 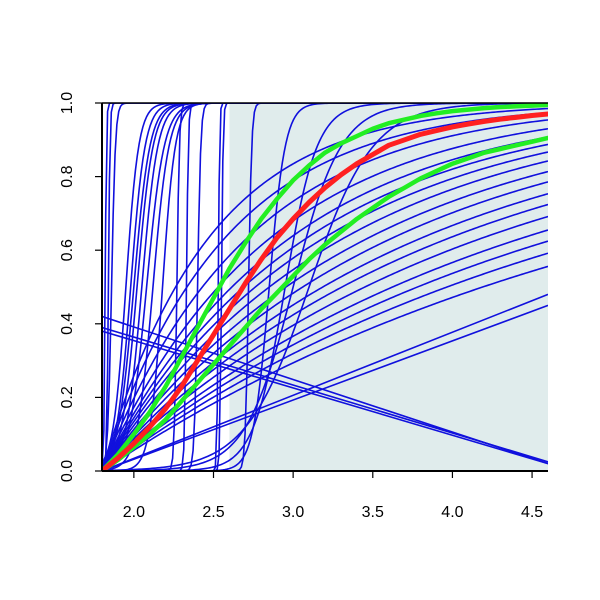 What do you see at coordinates (67, 250) in the screenshot?
I see `y-tick-label: 0.6` at bounding box center [67, 250].